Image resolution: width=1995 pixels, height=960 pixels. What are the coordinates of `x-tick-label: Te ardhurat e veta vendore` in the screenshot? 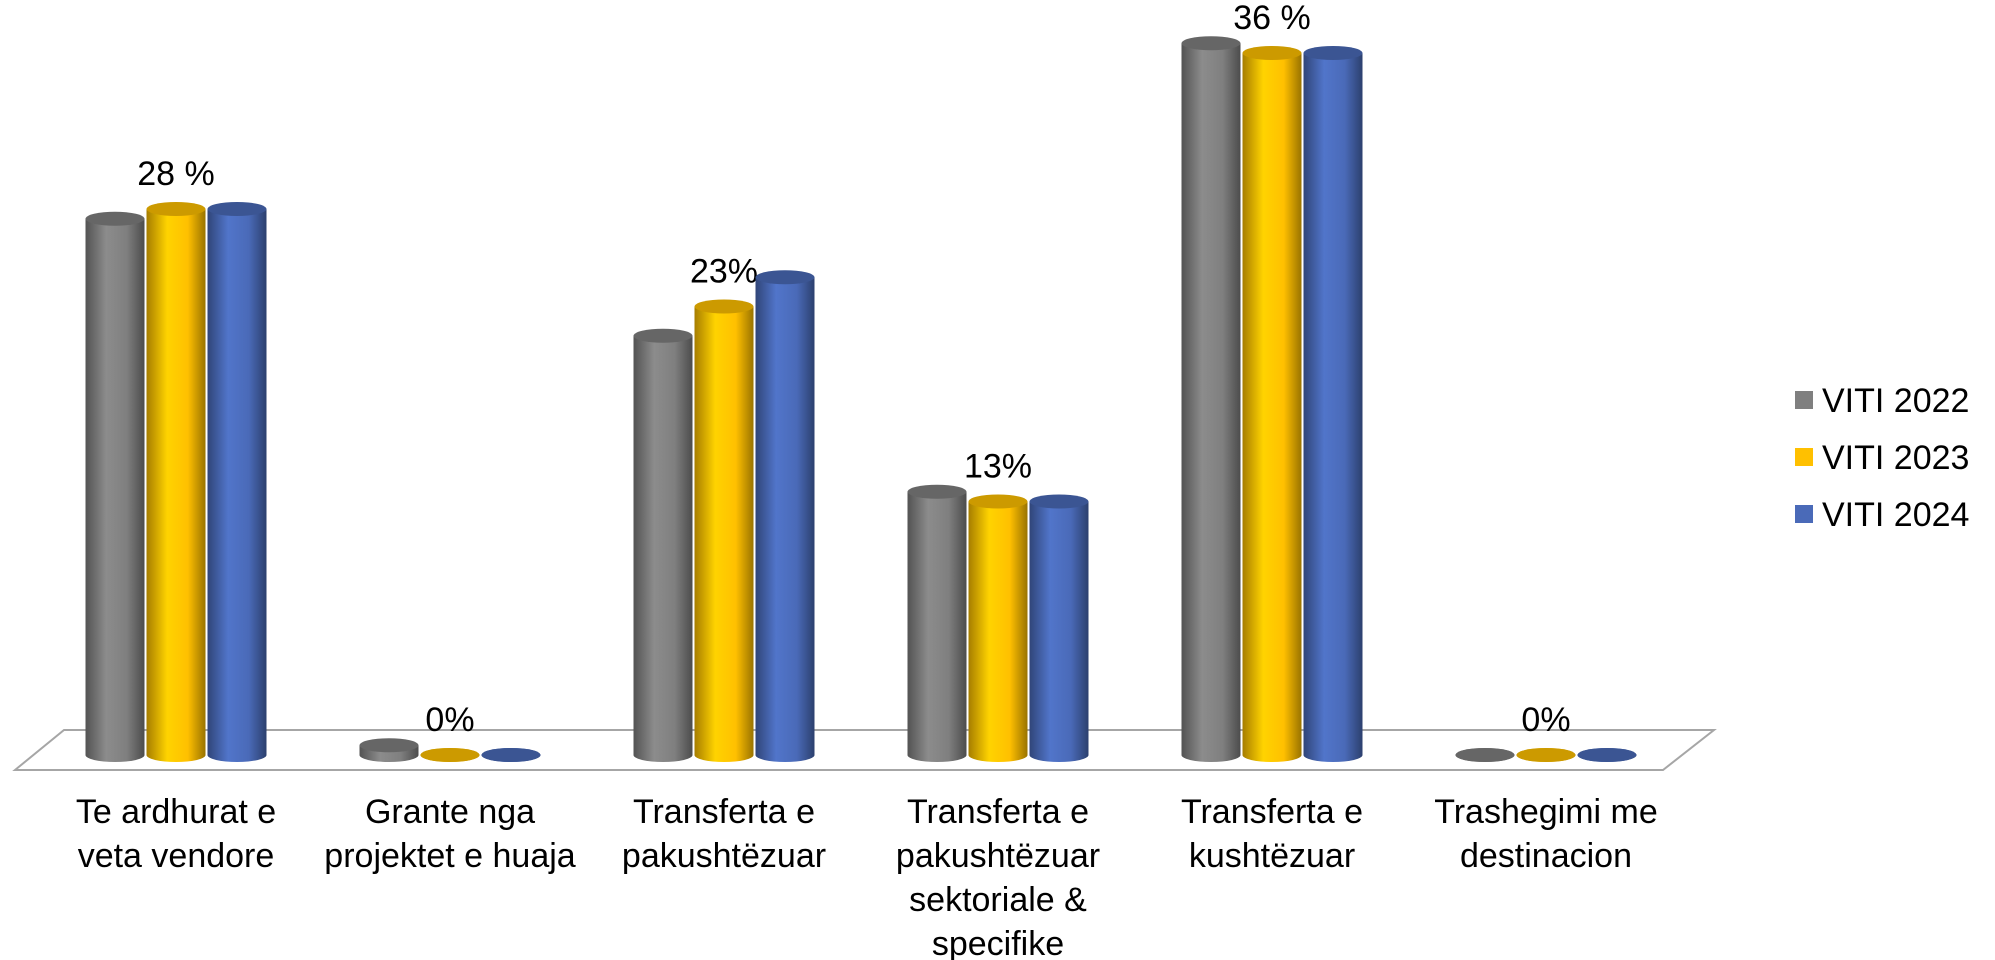 It's located at (176, 834).